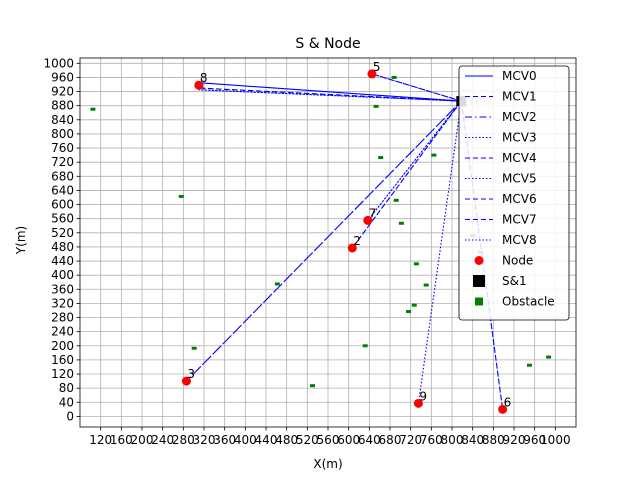 The image size is (640, 480). What do you see at coordinates (348, 440) in the screenshot?
I see `x-tick-label: 600` at bounding box center [348, 440].